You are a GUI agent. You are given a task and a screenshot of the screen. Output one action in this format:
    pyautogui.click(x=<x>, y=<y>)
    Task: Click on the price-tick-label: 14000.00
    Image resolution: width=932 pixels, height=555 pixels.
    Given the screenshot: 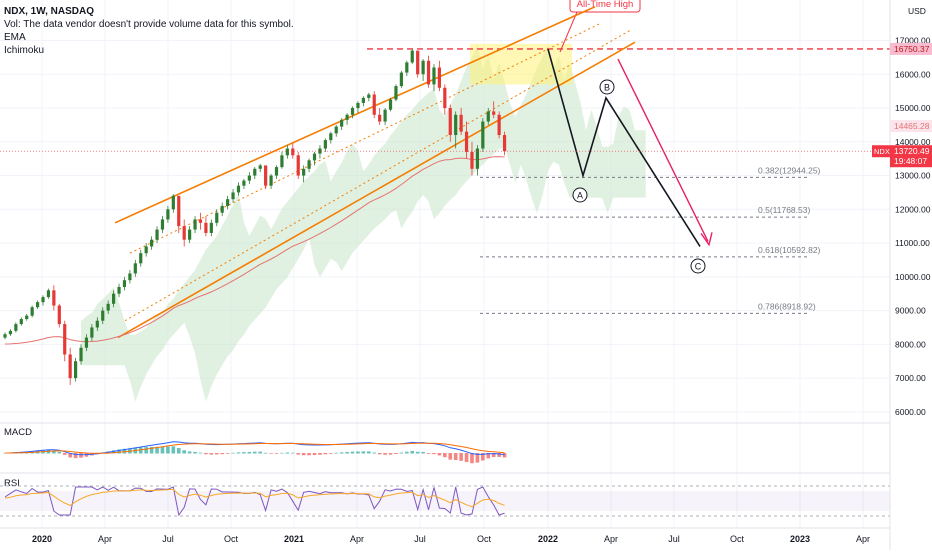 What is the action you would take?
    pyautogui.click(x=913, y=142)
    